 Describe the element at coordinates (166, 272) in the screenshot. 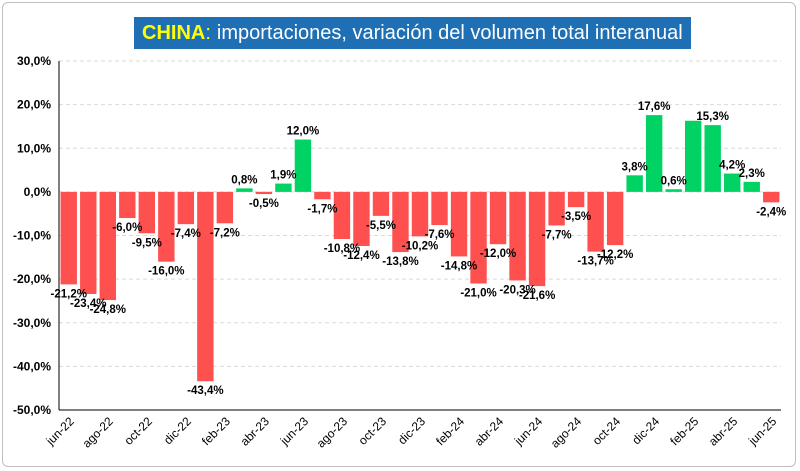

I see `data-label: -16,0%` at that location.